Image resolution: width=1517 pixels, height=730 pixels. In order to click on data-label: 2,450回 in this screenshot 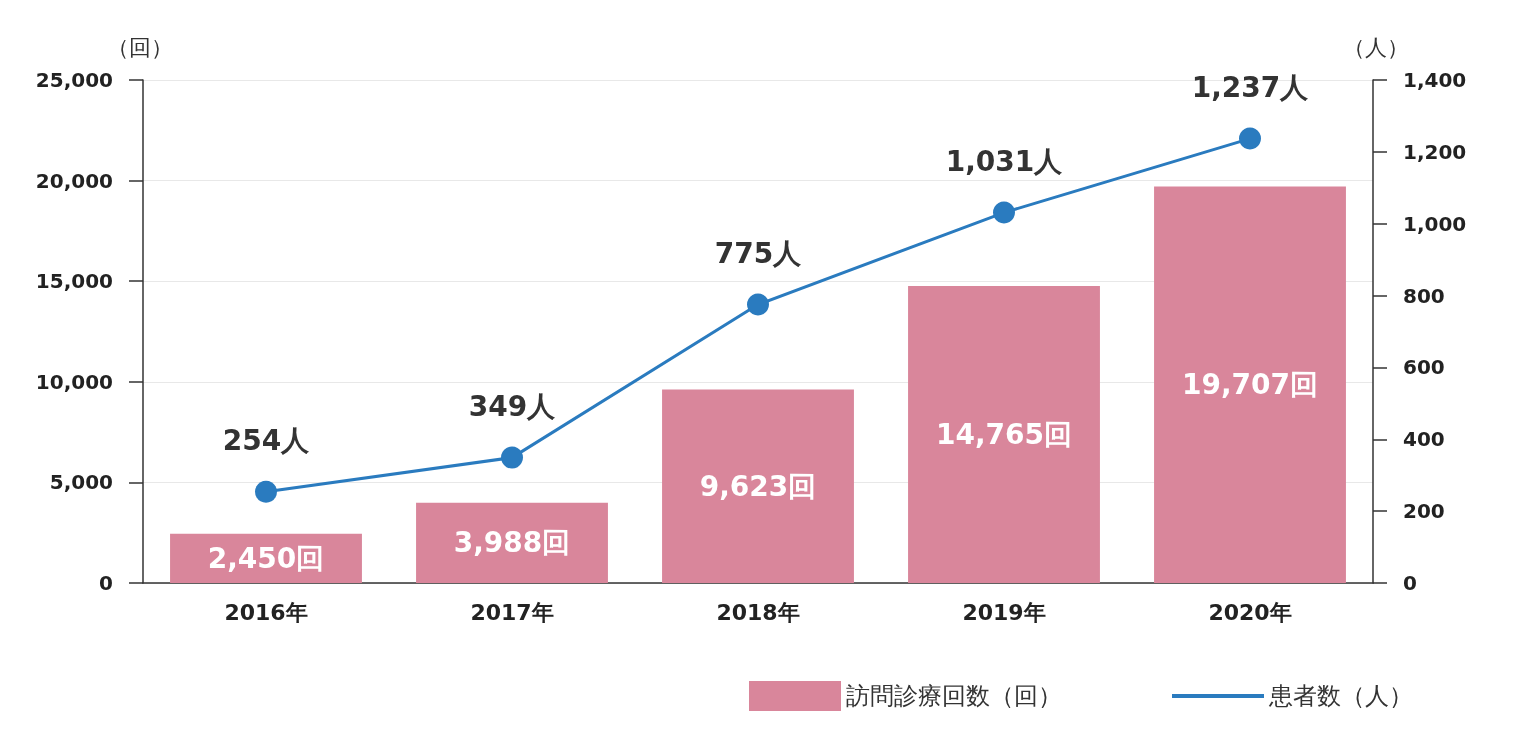, I will do `click(266, 558)`.